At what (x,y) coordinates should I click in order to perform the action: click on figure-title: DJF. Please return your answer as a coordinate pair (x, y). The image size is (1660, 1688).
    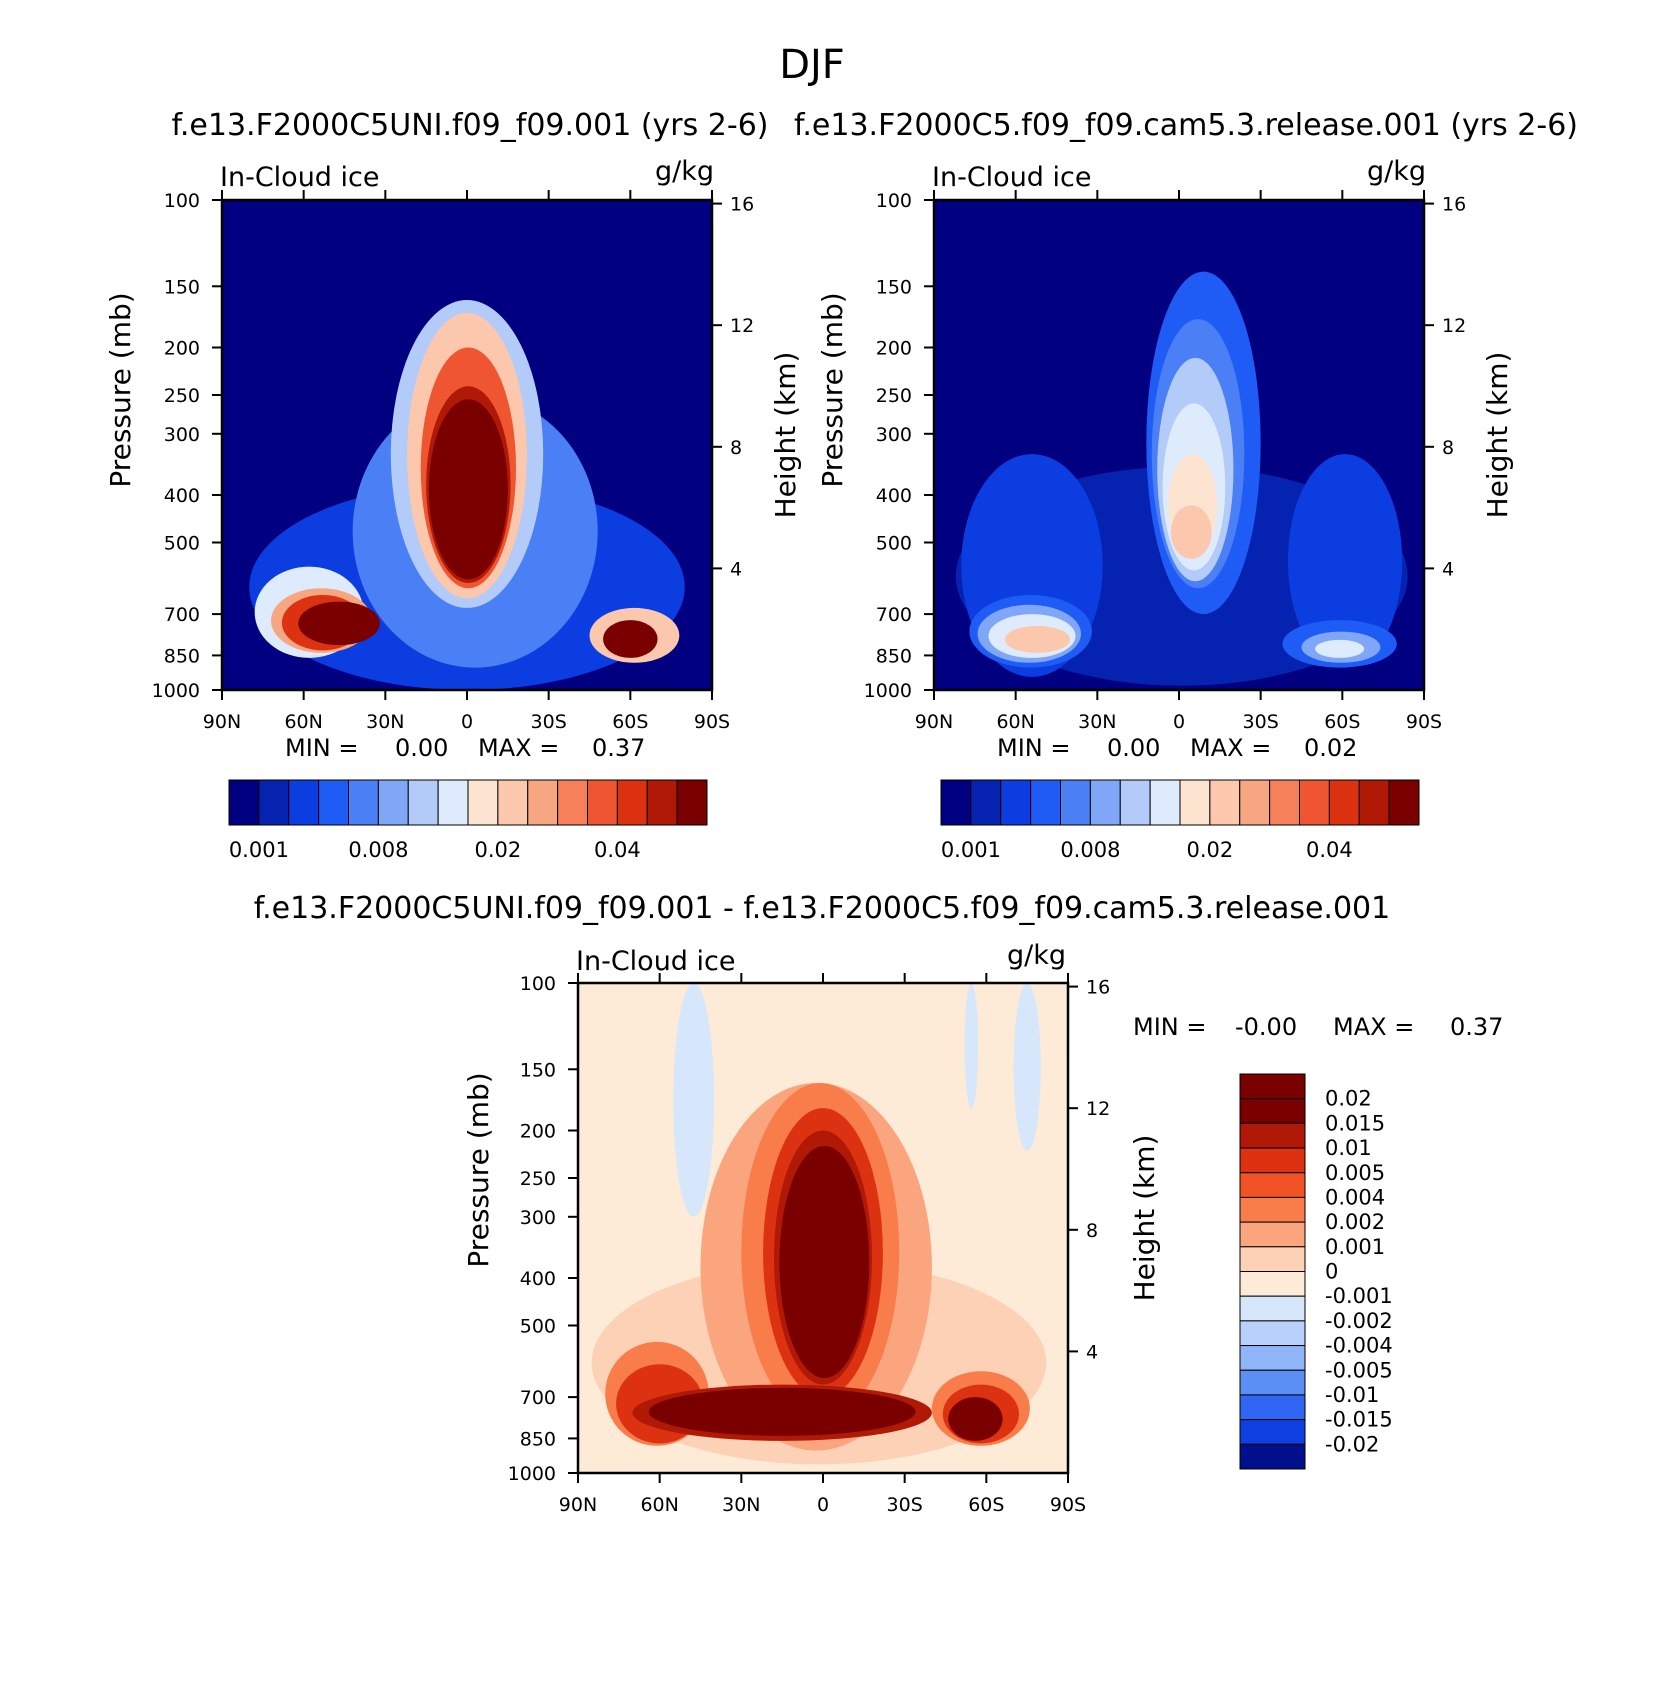
    Looking at the image, I should click on (812, 65).